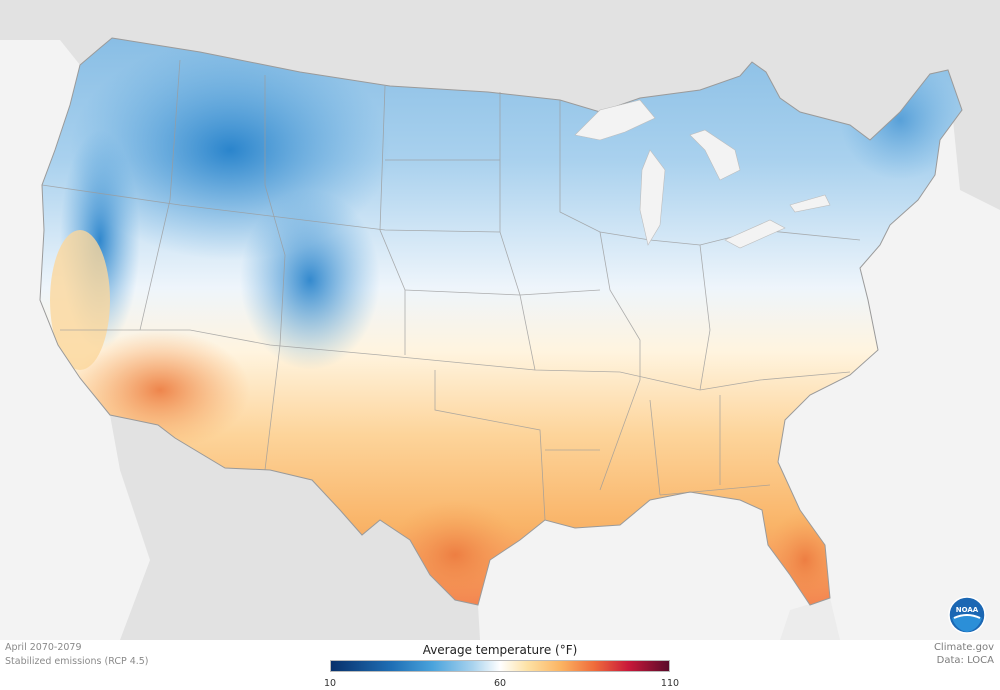 Image resolution: width=1000 pixels, height=690 pixels. I want to click on great-lakes, so click(702, 174).